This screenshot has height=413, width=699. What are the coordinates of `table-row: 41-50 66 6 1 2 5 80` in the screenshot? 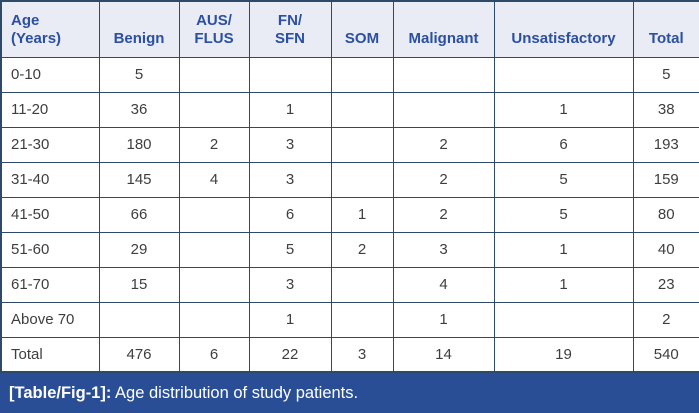 It's located at (349, 214).